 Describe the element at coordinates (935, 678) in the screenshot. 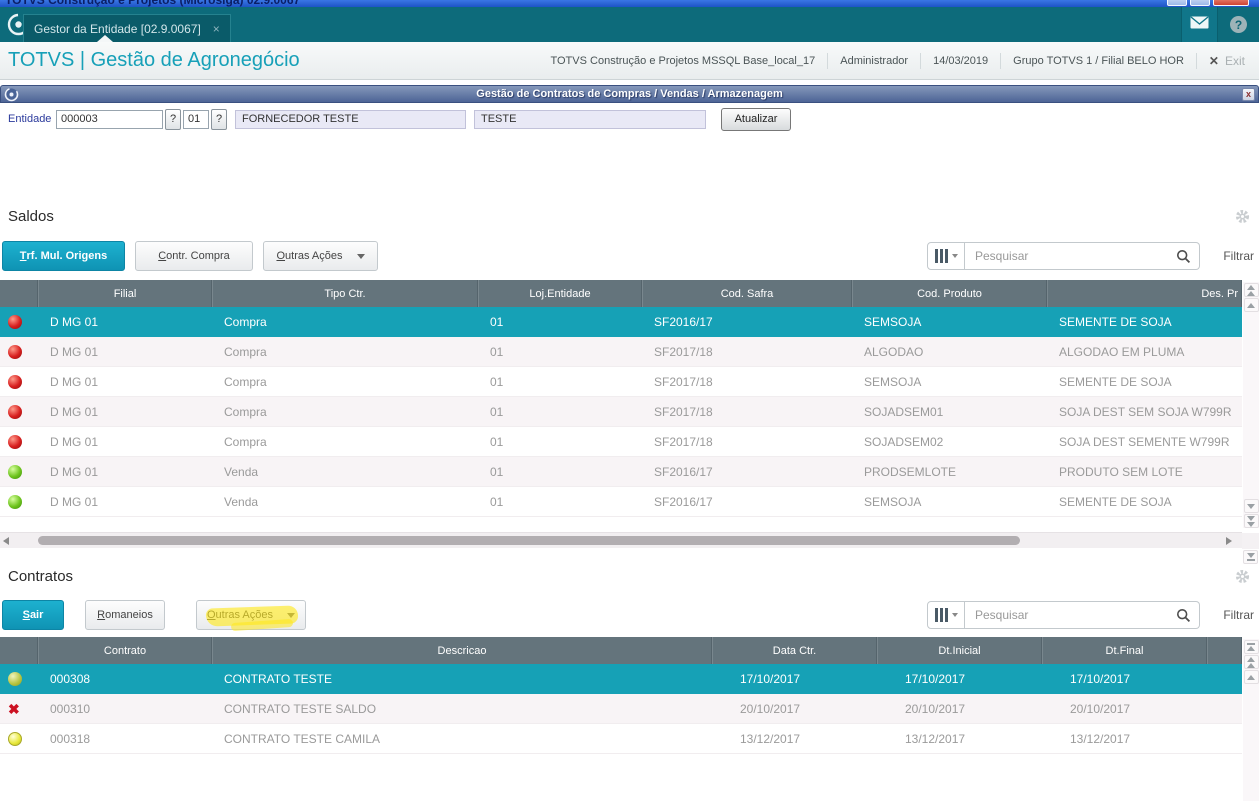

I see `cell-dt-inicial: 17/10/2017` at that location.